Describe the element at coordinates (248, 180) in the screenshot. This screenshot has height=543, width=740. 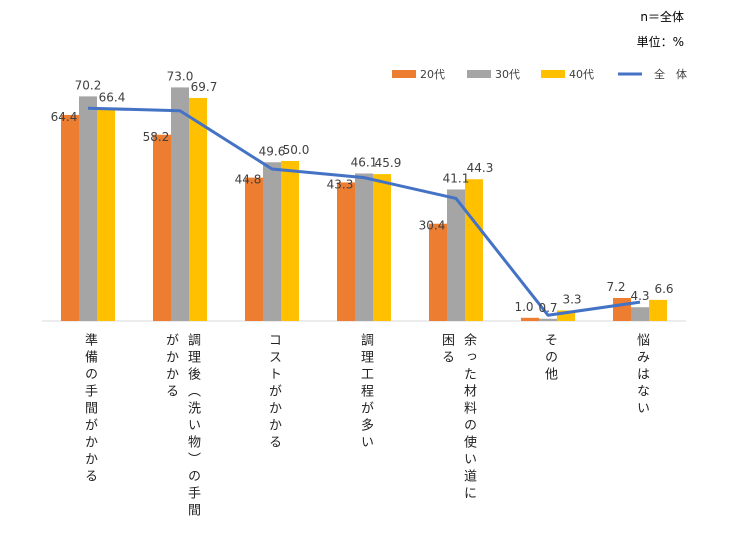
I see `data-label-20代-3: 44.8` at that location.